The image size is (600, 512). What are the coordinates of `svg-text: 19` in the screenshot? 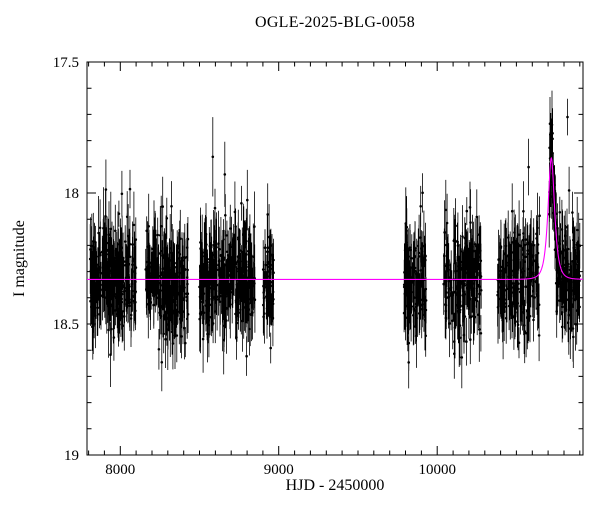 It's located at (71, 456).